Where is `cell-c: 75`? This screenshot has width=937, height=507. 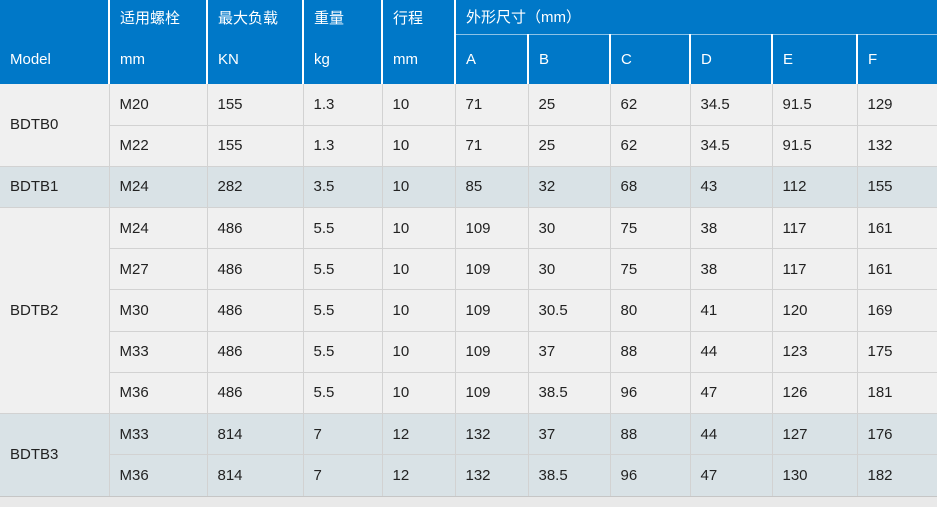 cell-c: 75 is located at coordinates (649, 269).